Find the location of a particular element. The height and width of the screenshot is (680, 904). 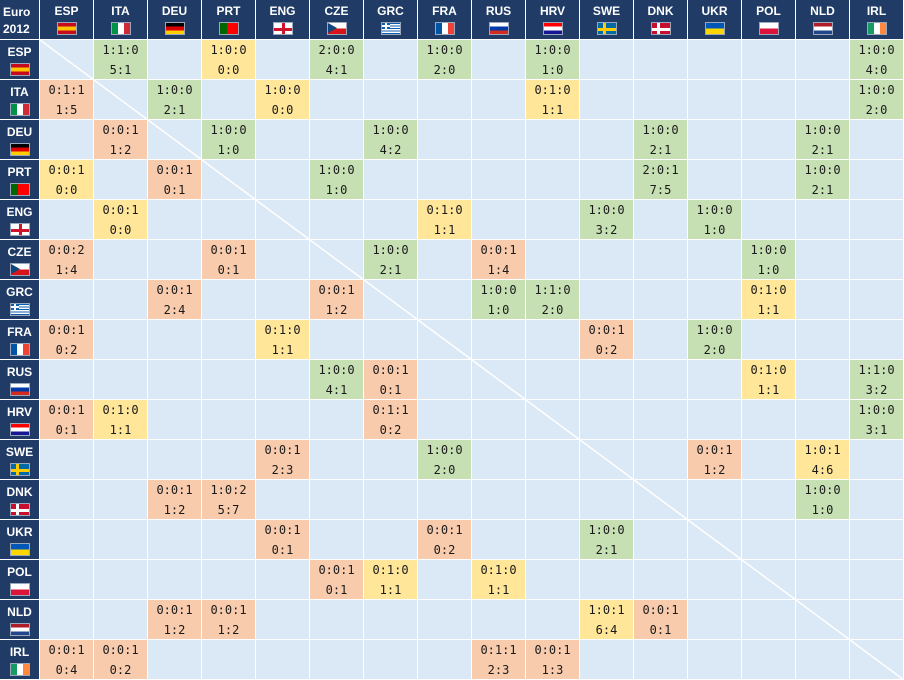

row-header-grc: GRC is located at coordinates (20, 300).